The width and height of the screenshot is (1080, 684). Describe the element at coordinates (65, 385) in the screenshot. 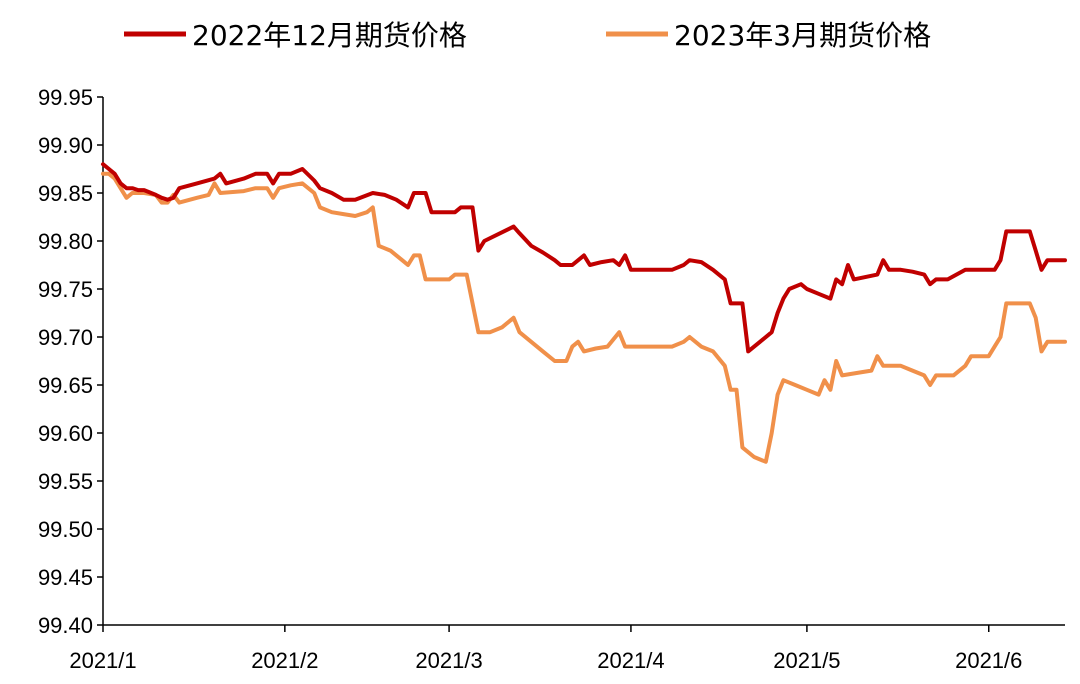

I see `y-tick-label: 99.65` at that location.